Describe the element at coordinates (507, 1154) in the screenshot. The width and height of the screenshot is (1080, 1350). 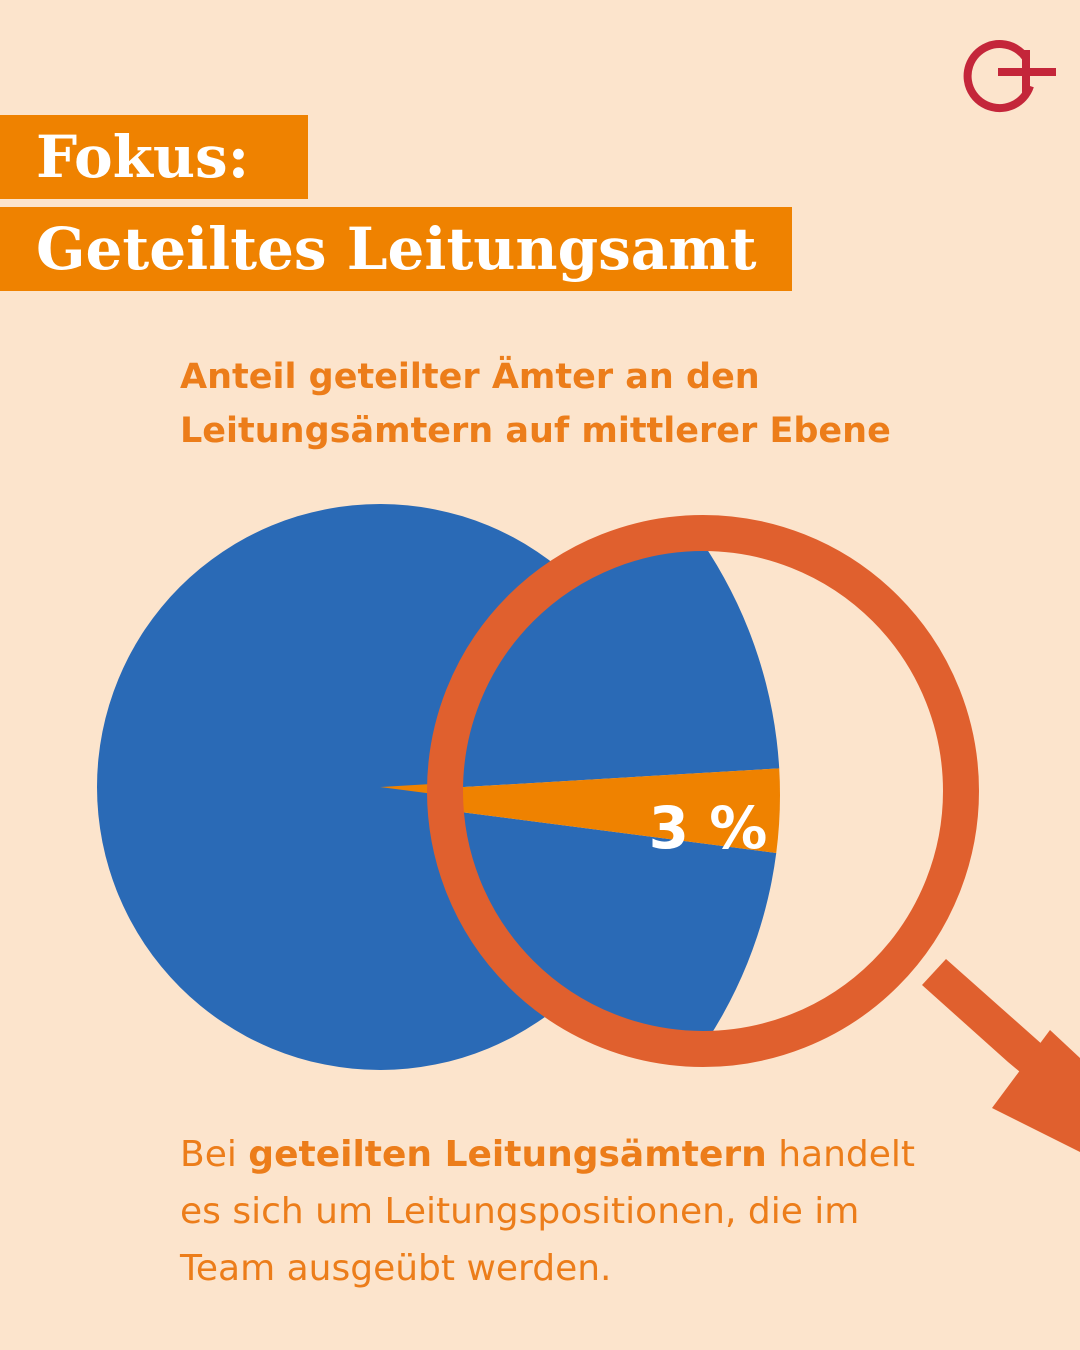
I see `footer-text-bold: geteilten Leitungsämtern` at that location.